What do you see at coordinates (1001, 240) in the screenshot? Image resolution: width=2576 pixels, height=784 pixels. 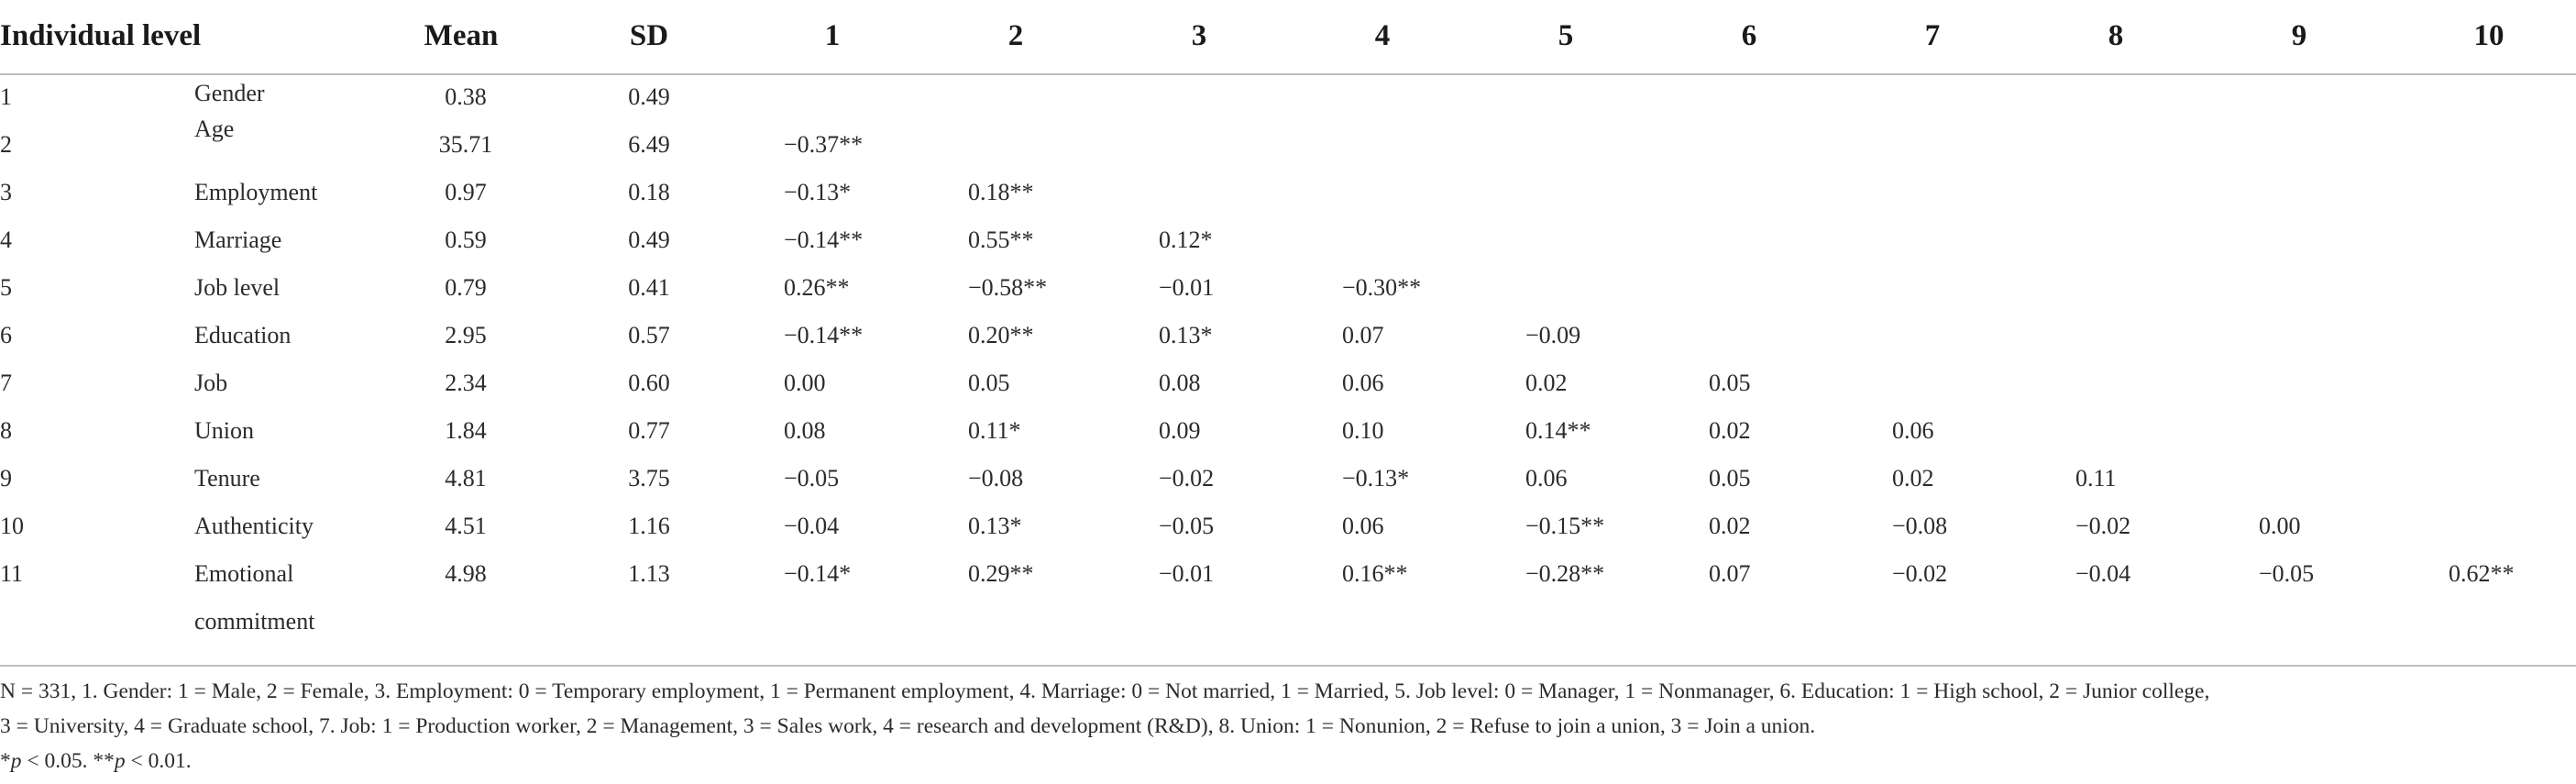 I see `correlation-value: 0.55**` at bounding box center [1001, 240].